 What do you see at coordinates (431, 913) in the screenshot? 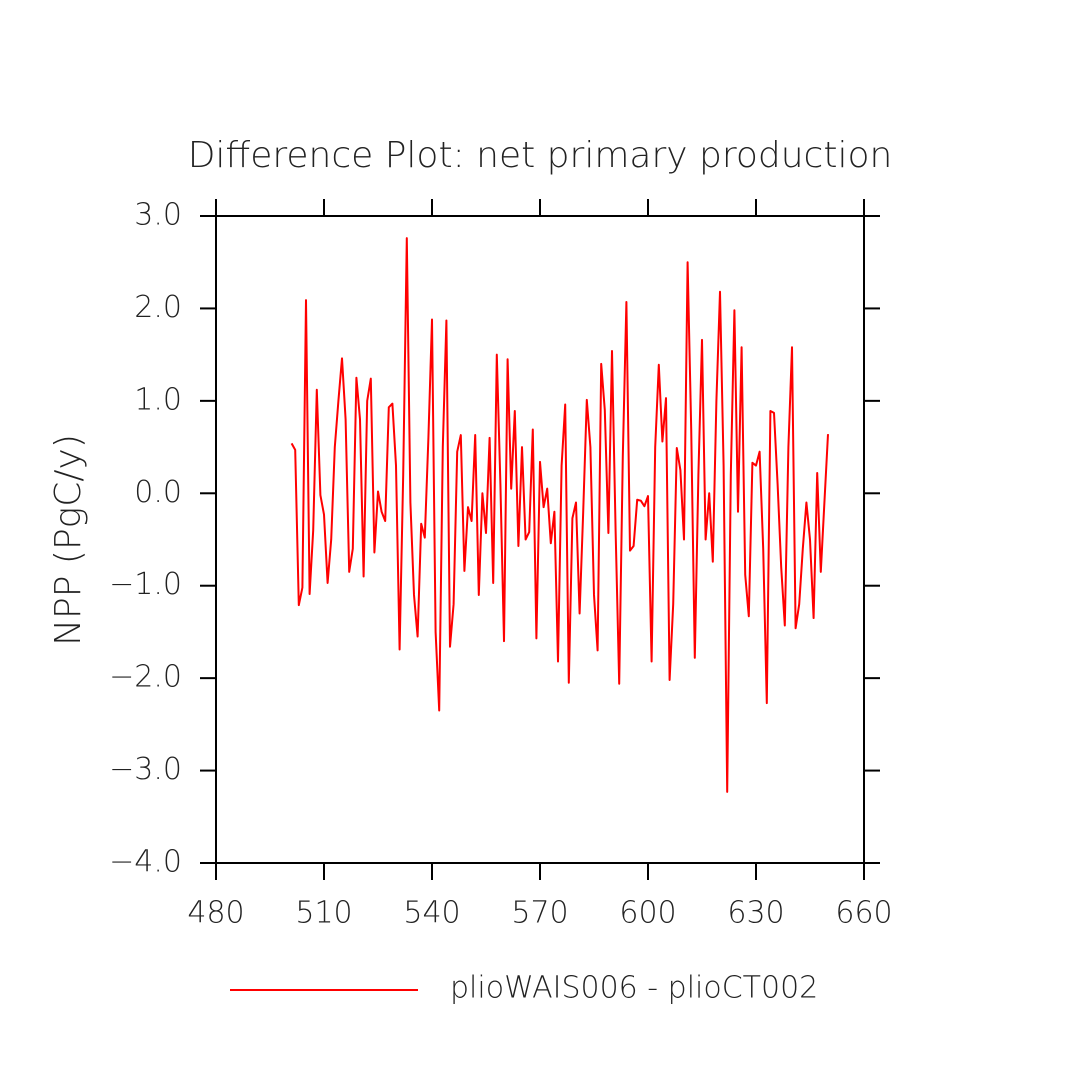
I see `x-tick-label: 540` at bounding box center [431, 913].